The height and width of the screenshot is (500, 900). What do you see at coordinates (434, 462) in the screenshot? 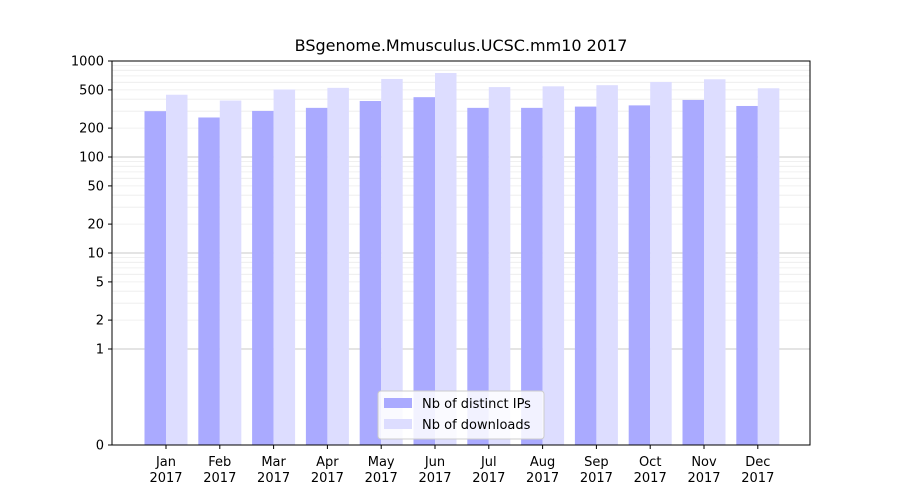
I see `x-tick-label-month: Jun` at bounding box center [434, 462].